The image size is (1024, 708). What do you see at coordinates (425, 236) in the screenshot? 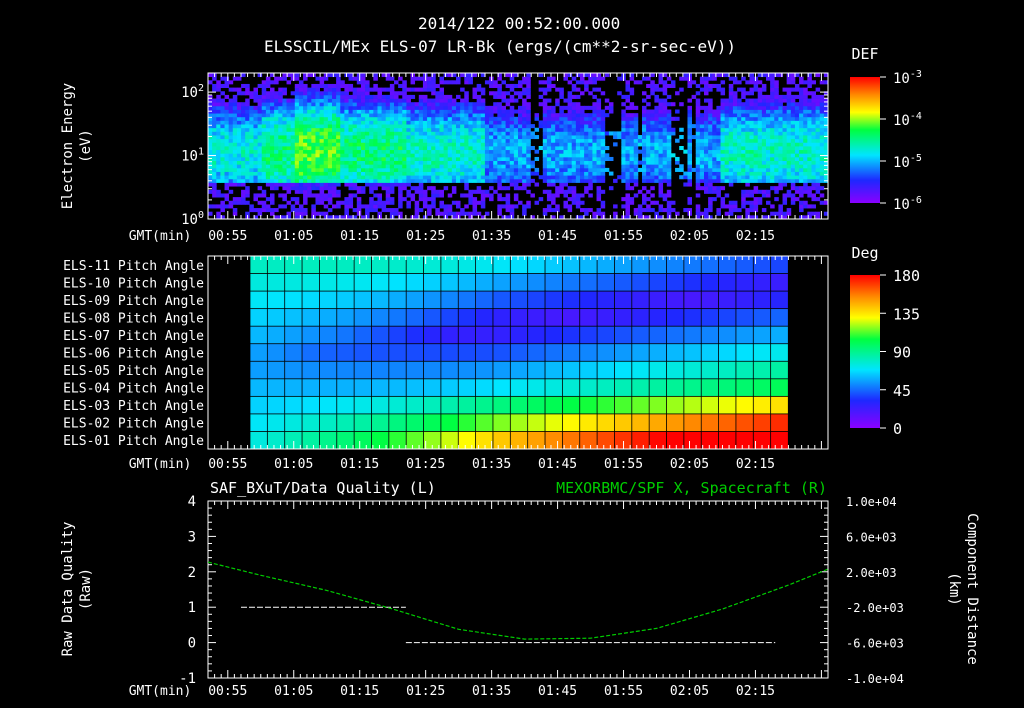
I see `spectrogram-x-tick-label: 01:25` at bounding box center [425, 236].